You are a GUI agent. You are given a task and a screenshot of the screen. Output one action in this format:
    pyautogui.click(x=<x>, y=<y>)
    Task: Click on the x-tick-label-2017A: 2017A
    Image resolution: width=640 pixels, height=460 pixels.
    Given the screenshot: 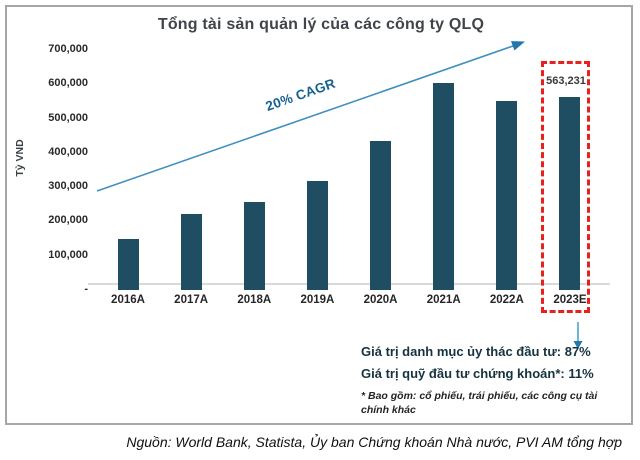 What is the action you would take?
    pyautogui.click(x=191, y=300)
    